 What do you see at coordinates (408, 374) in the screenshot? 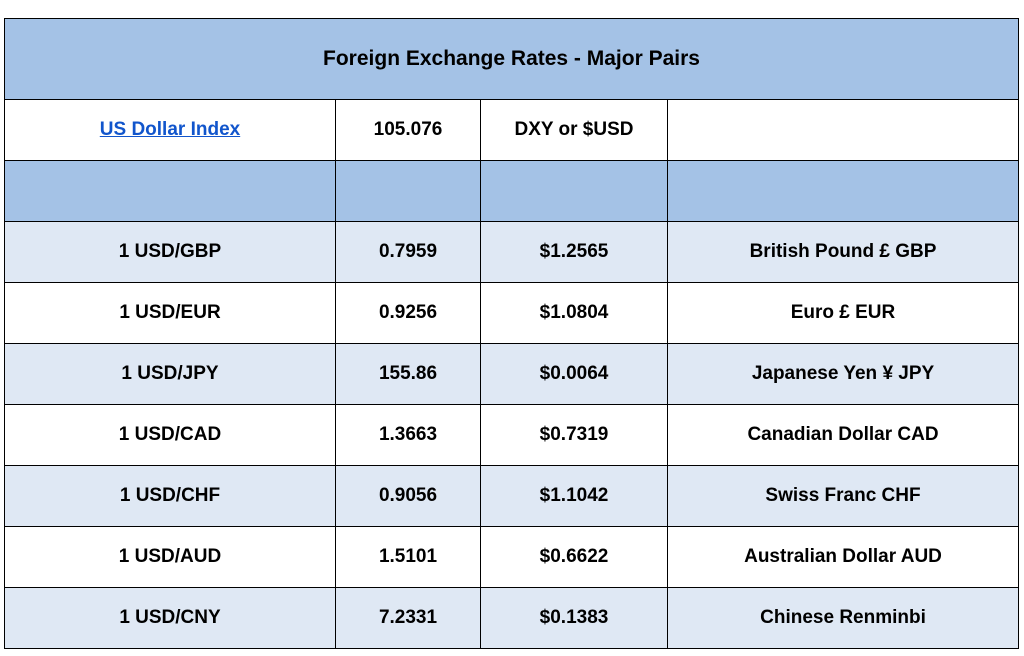
I see `rate-cell: 155.86` at bounding box center [408, 374].